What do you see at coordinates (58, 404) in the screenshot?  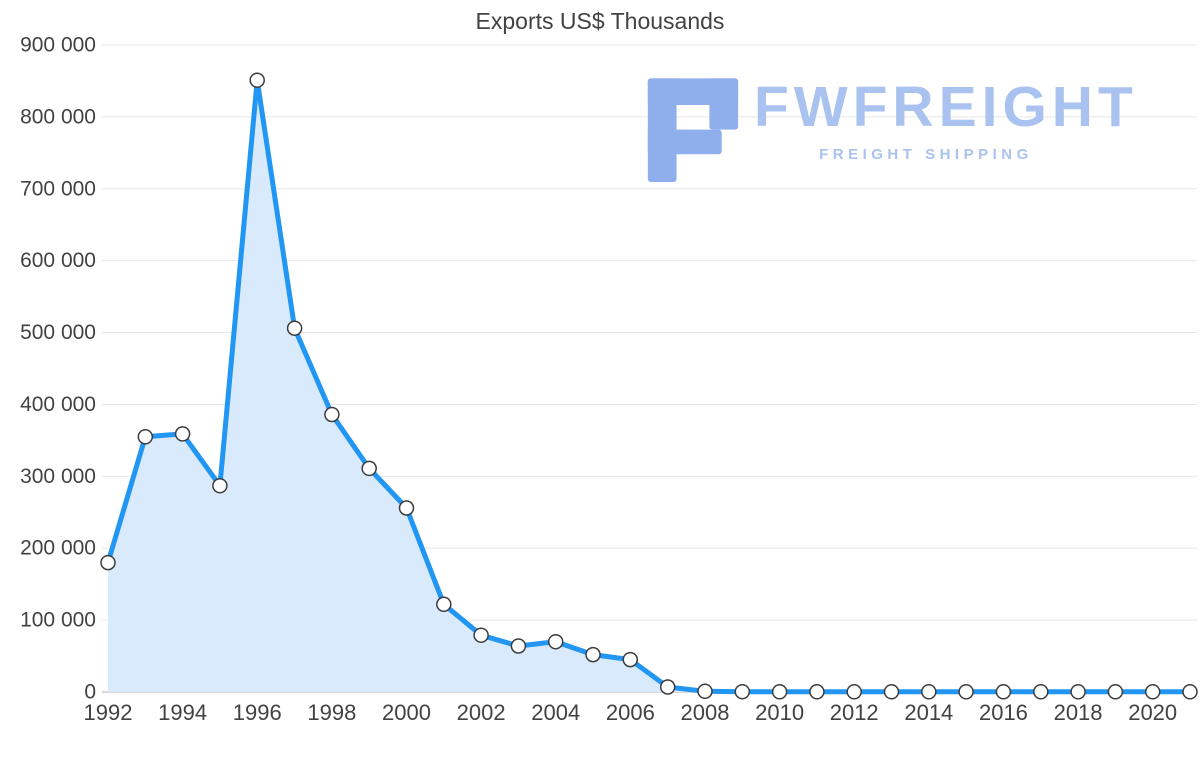 I see `y-tick-label: 400 000` at bounding box center [58, 404].